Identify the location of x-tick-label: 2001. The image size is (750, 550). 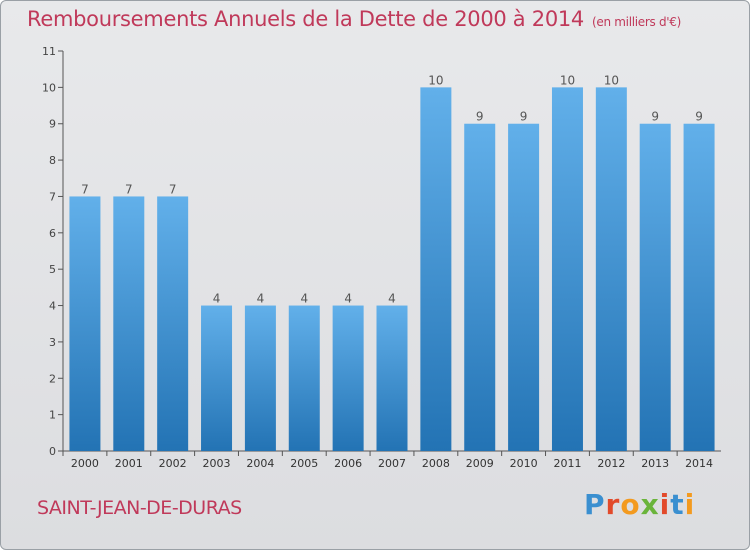
(129, 463).